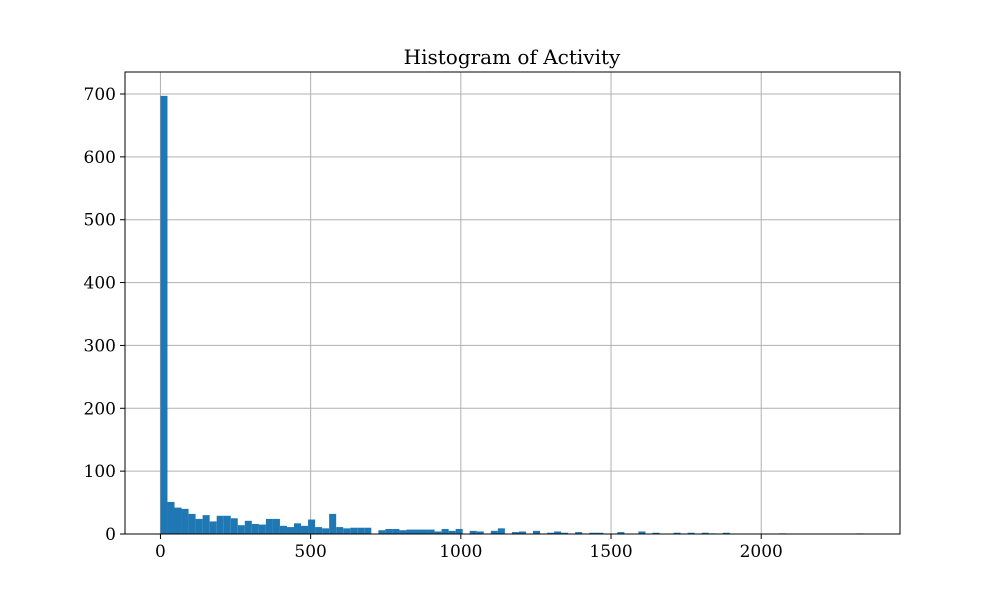  What do you see at coordinates (310, 552) in the screenshot?
I see `x-tick-label: 500` at bounding box center [310, 552].